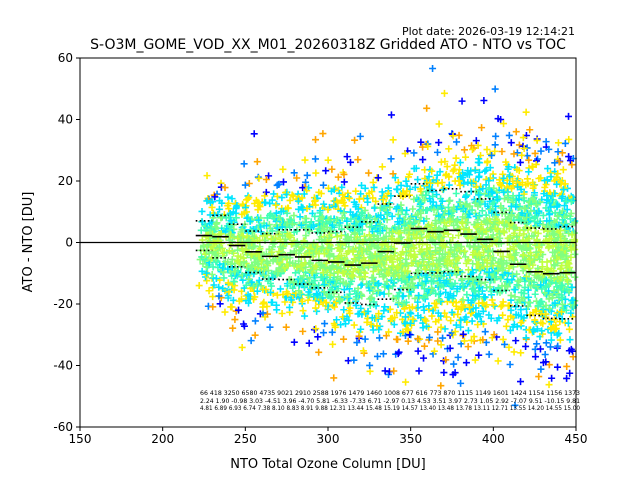 This screenshot has height=480, width=640. I want to click on x-tick-label: 450, so click(576, 439).